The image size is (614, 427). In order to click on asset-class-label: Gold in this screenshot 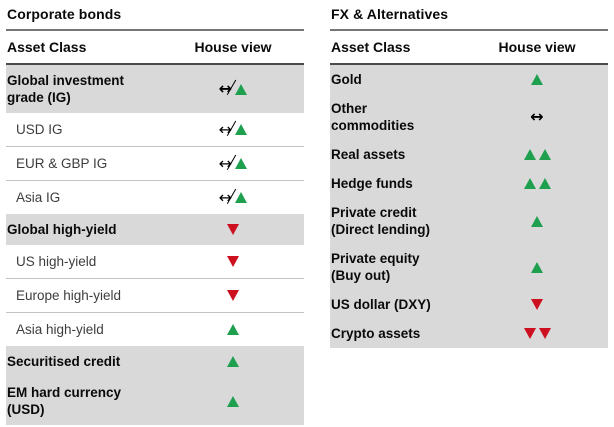, I will do `click(346, 79)`.